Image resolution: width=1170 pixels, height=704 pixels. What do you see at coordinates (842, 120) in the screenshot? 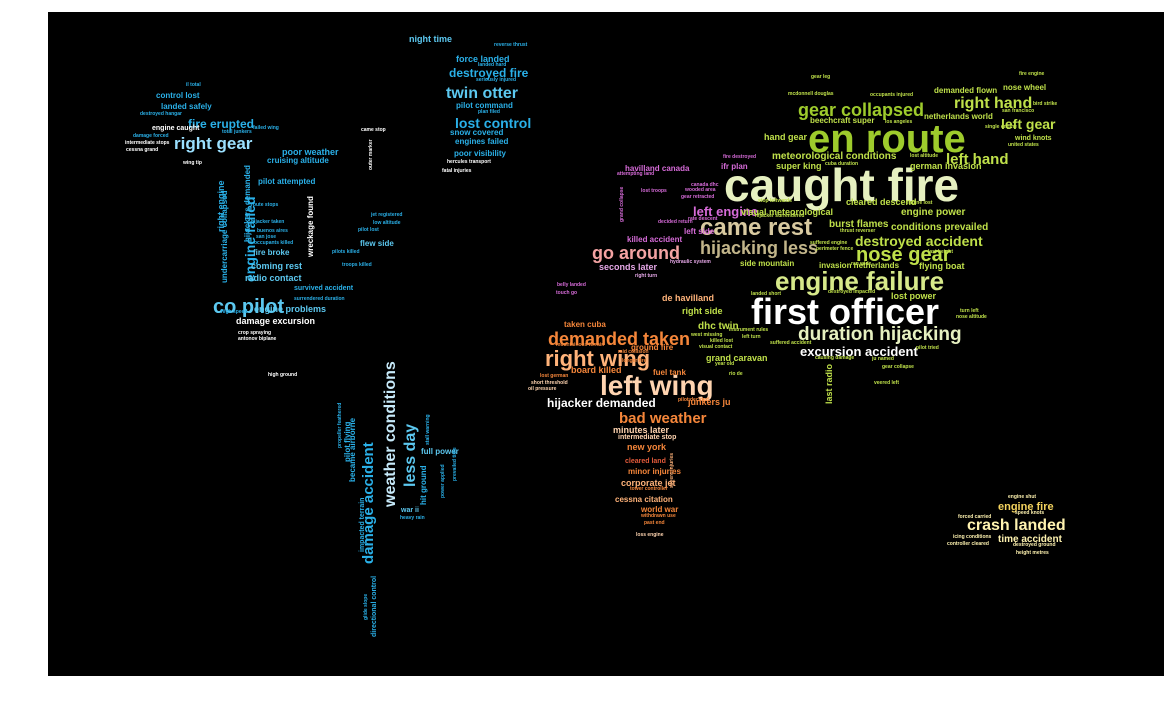
I see `word-beechcraft-super: beechcraft super` at bounding box center [842, 120].